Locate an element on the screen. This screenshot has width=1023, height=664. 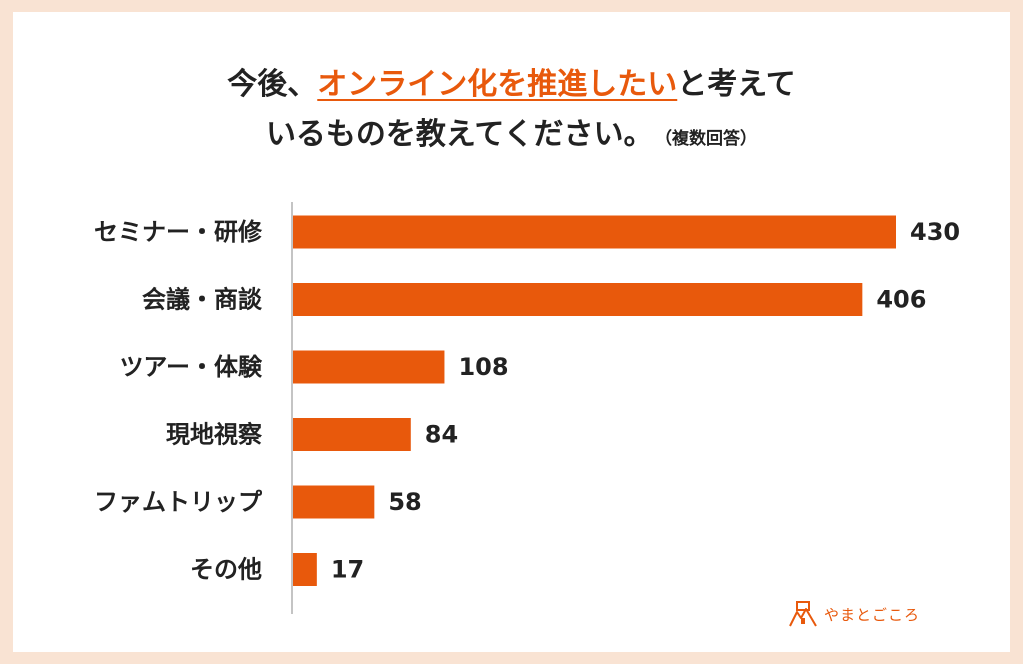
value-label-6: 17 is located at coordinates (347, 570).